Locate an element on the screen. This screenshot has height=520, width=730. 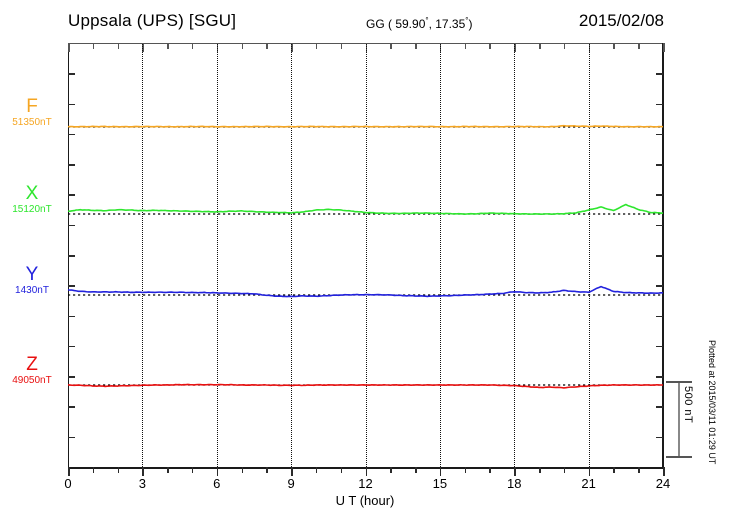
degree-symbol-lon: ° is located at coordinates (467, 20).